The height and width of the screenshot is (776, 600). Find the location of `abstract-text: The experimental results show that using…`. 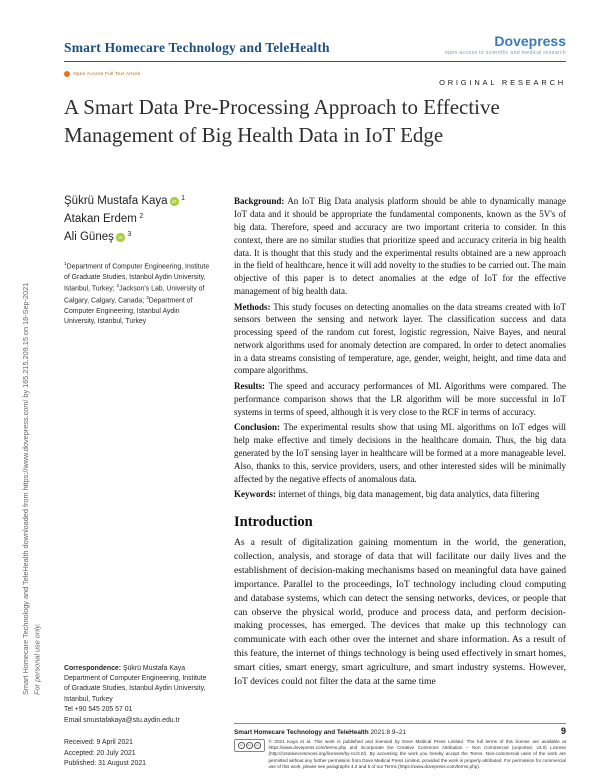

abstract-text: The experimental results show that using… is located at coordinates (400, 453).